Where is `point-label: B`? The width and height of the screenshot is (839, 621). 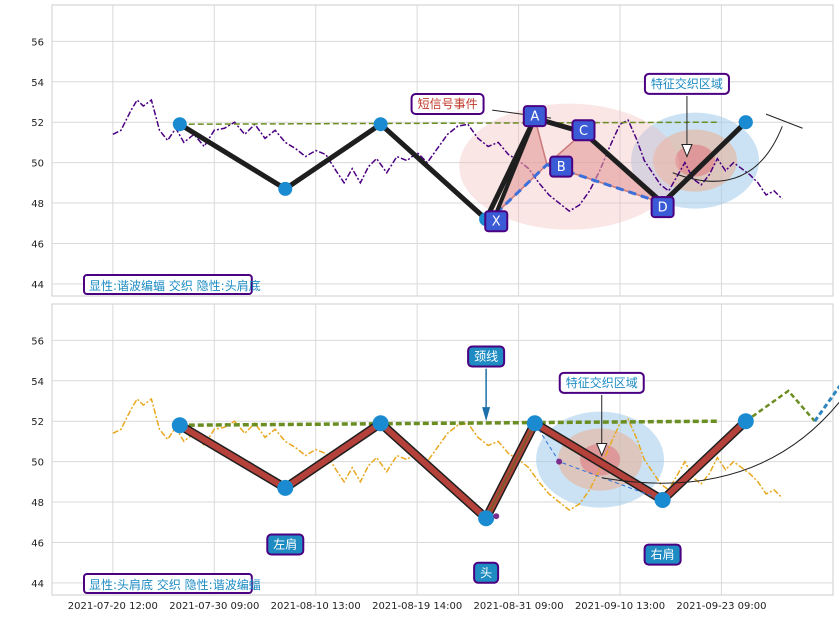
point-label: B is located at coordinates (561, 166).